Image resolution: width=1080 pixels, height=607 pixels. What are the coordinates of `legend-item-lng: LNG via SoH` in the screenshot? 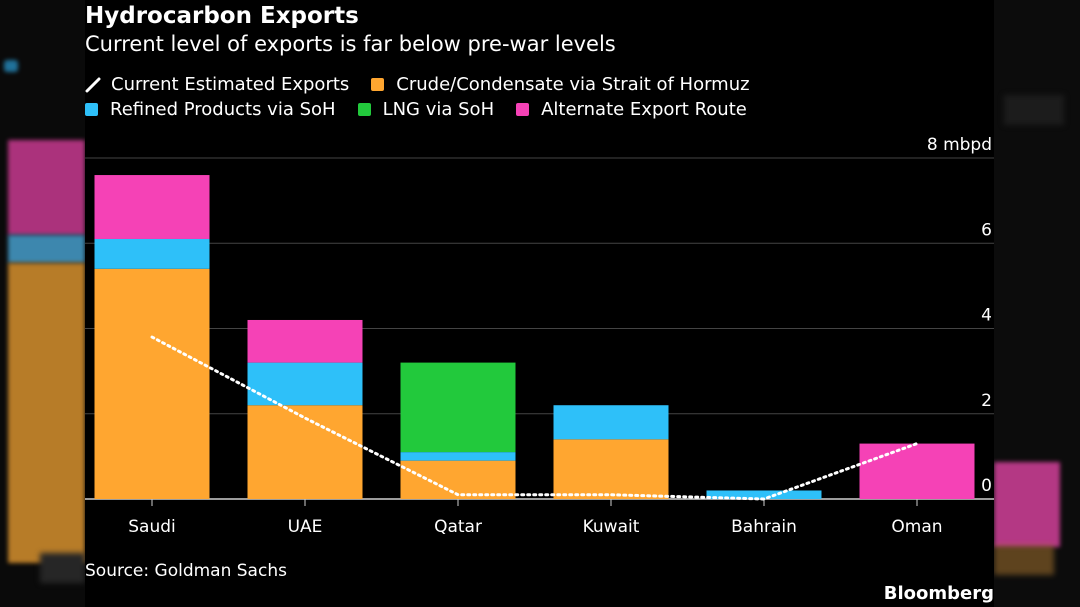 It's located at (426, 109).